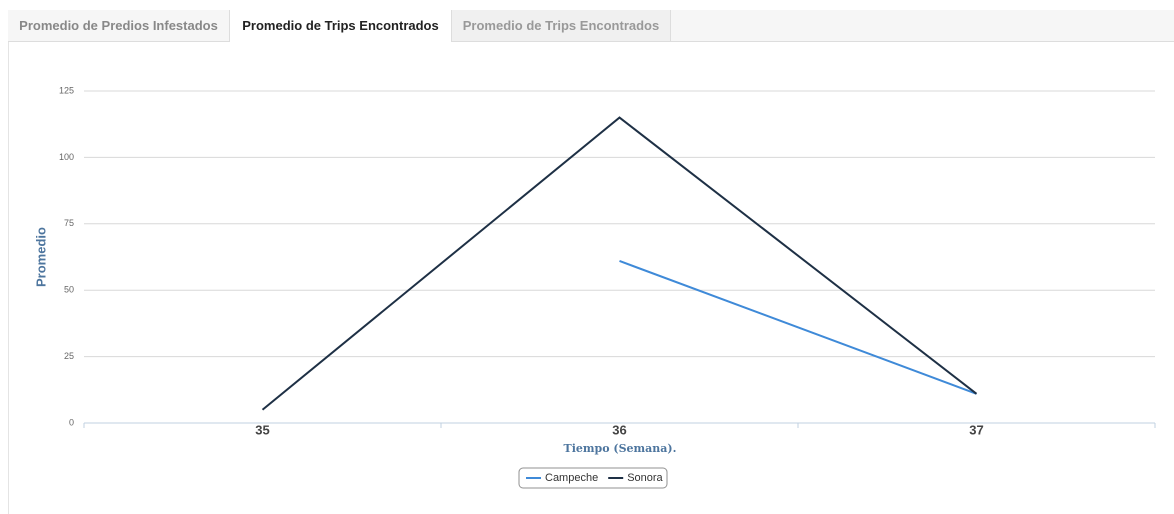 This screenshot has height=514, width=1174. I want to click on x-axis-title: Tiempo (Semana)., so click(620, 448).